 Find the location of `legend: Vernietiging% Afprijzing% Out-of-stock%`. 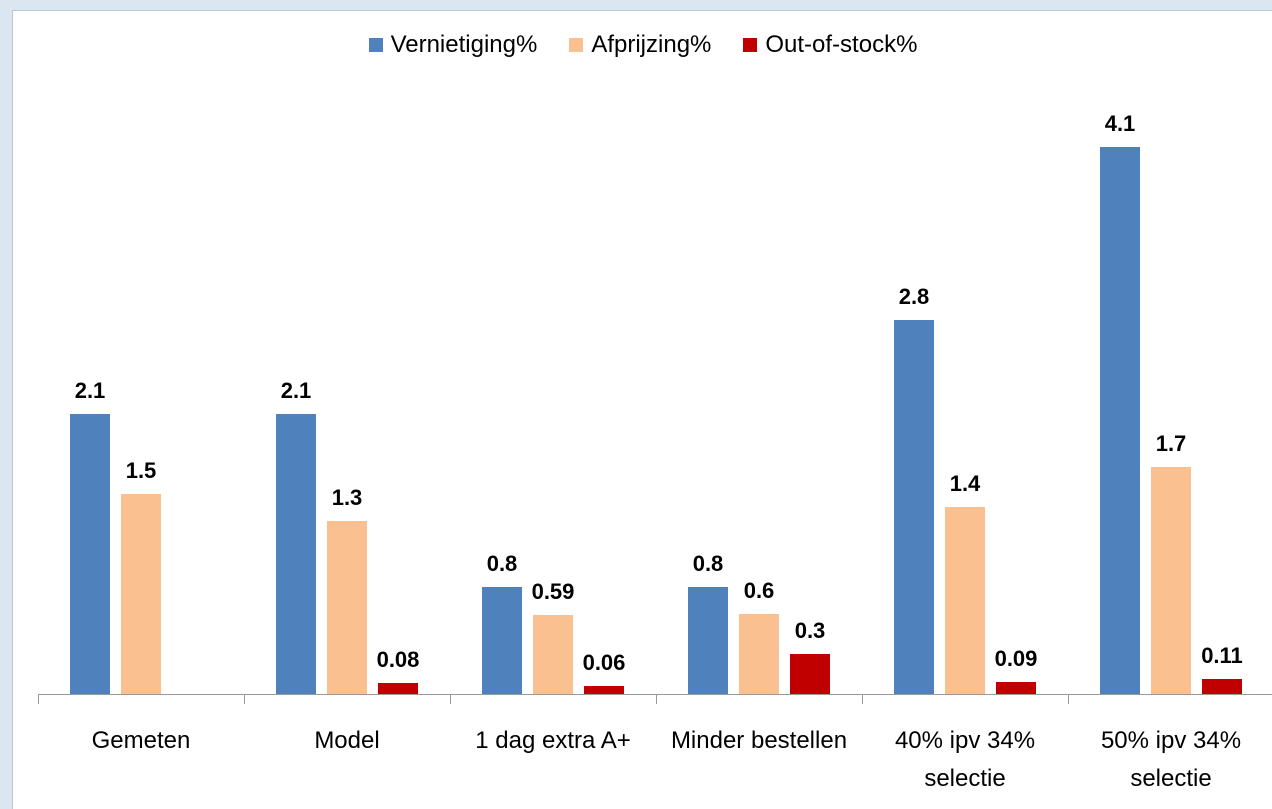

legend: Vernietiging% Afprijzing% Out-of-stock% is located at coordinates (642, 45).